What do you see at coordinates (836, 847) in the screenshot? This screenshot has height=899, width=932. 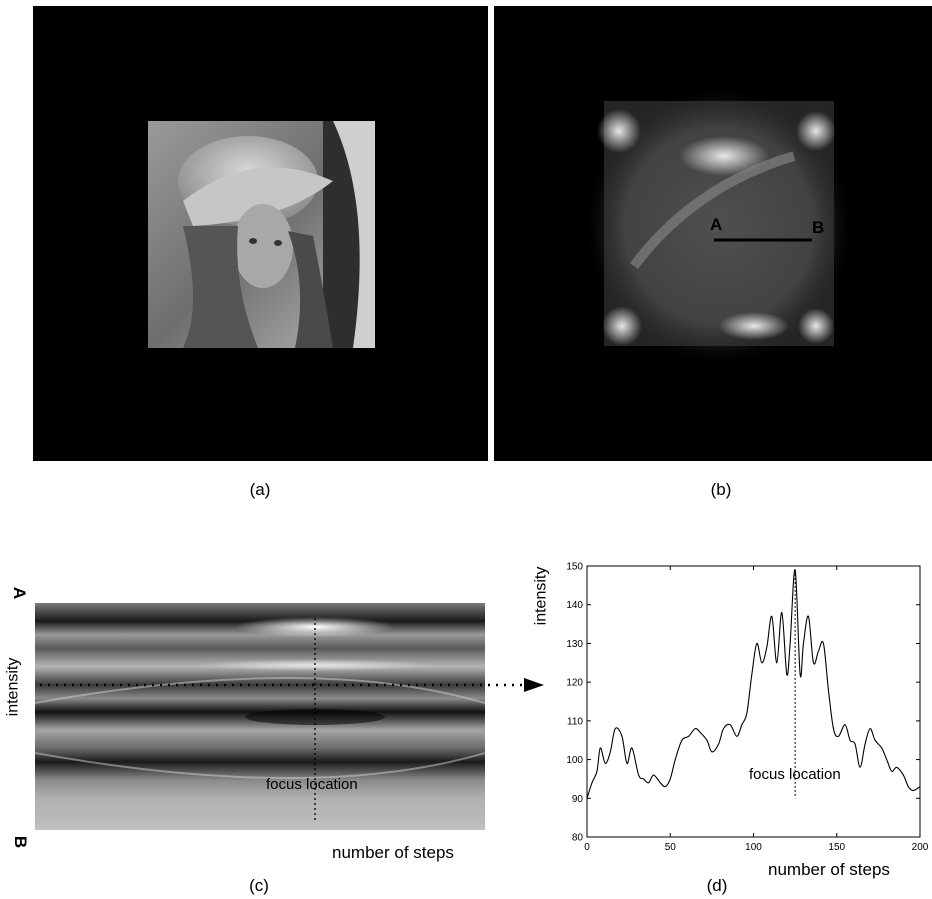 I see `x-tick-label: 150` at bounding box center [836, 847].